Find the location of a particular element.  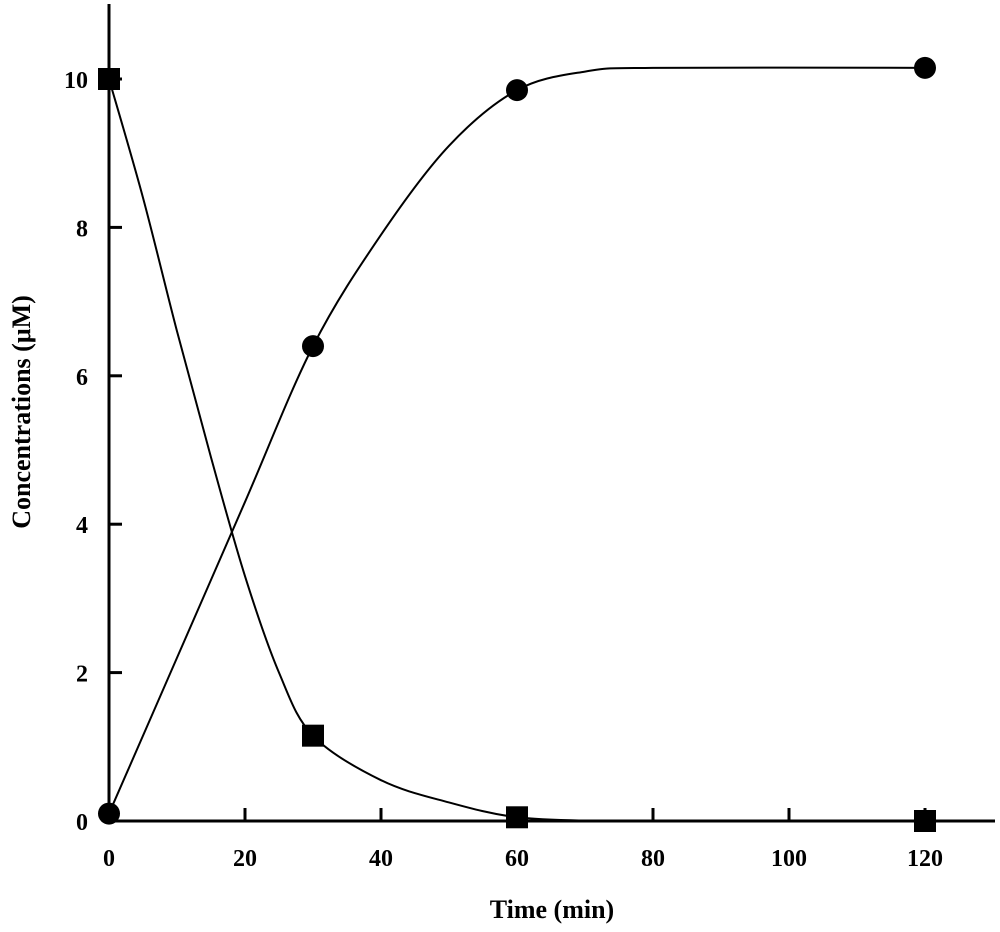

x-tick-label: 20 is located at coordinates (245, 859).